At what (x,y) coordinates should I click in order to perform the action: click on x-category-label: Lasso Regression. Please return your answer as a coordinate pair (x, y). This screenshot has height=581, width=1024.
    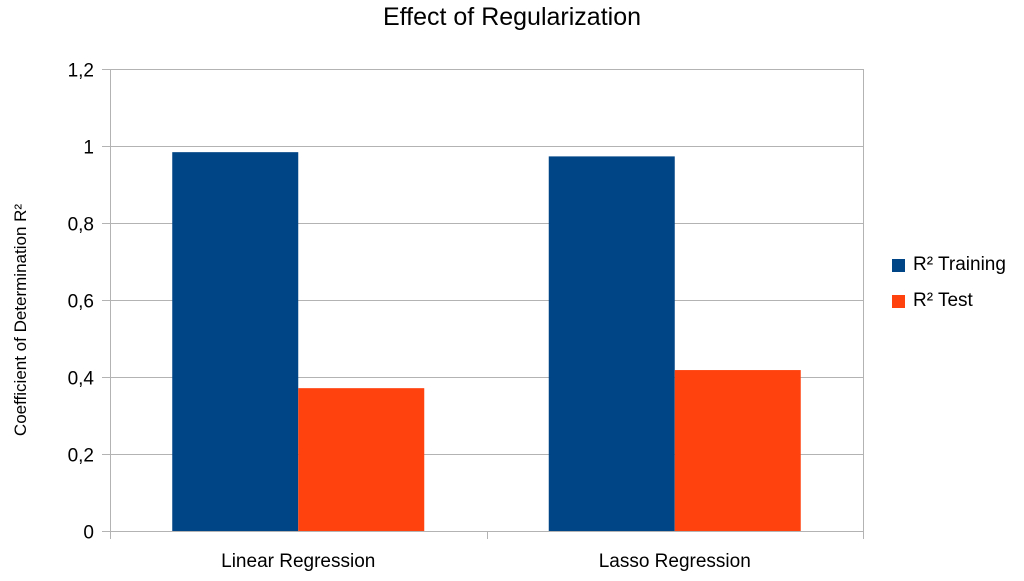
    Looking at the image, I should click on (675, 561).